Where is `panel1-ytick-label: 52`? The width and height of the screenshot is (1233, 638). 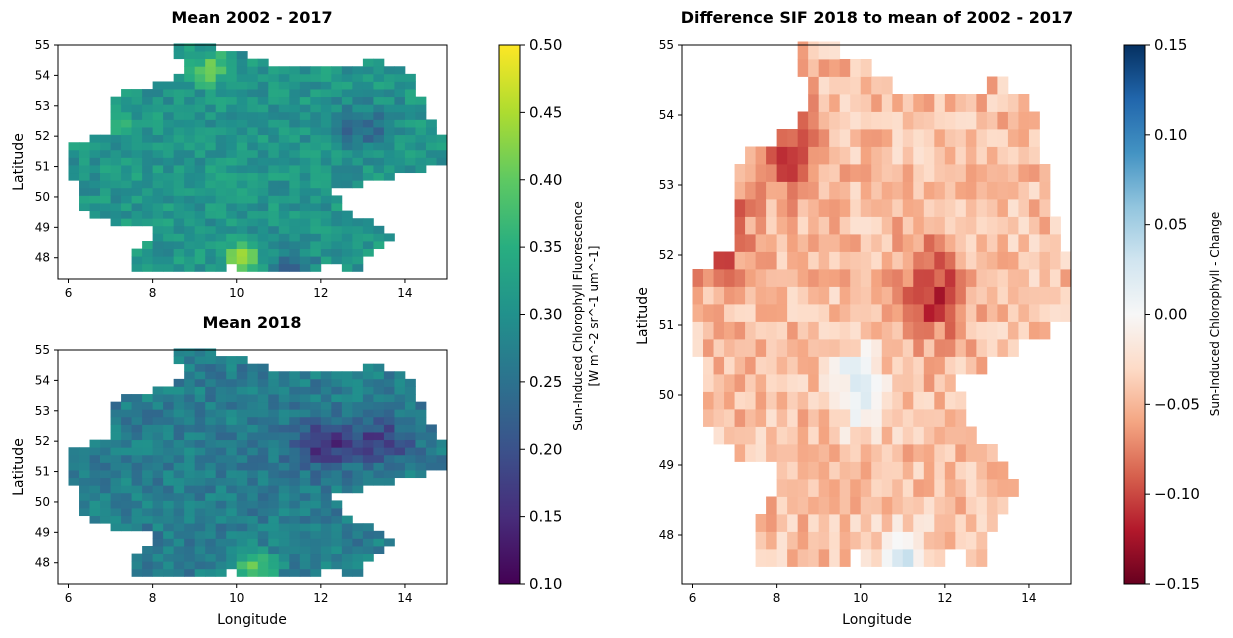 panel1-ytick-label: 52 is located at coordinates (42, 136).